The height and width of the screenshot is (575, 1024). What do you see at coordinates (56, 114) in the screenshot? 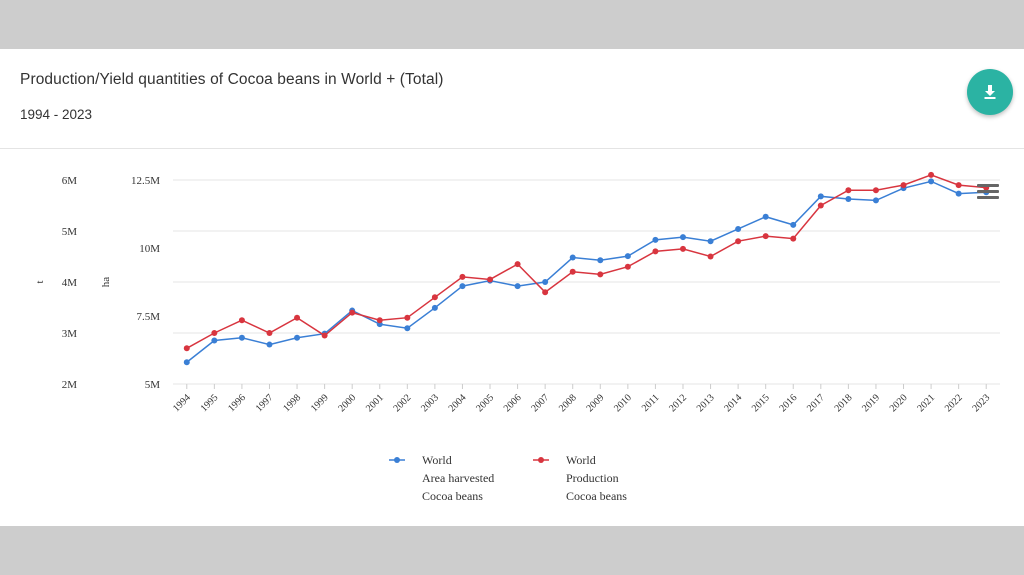
I see `chart-subtitle: 1994 - 2023` at bounding box center [56, 114].